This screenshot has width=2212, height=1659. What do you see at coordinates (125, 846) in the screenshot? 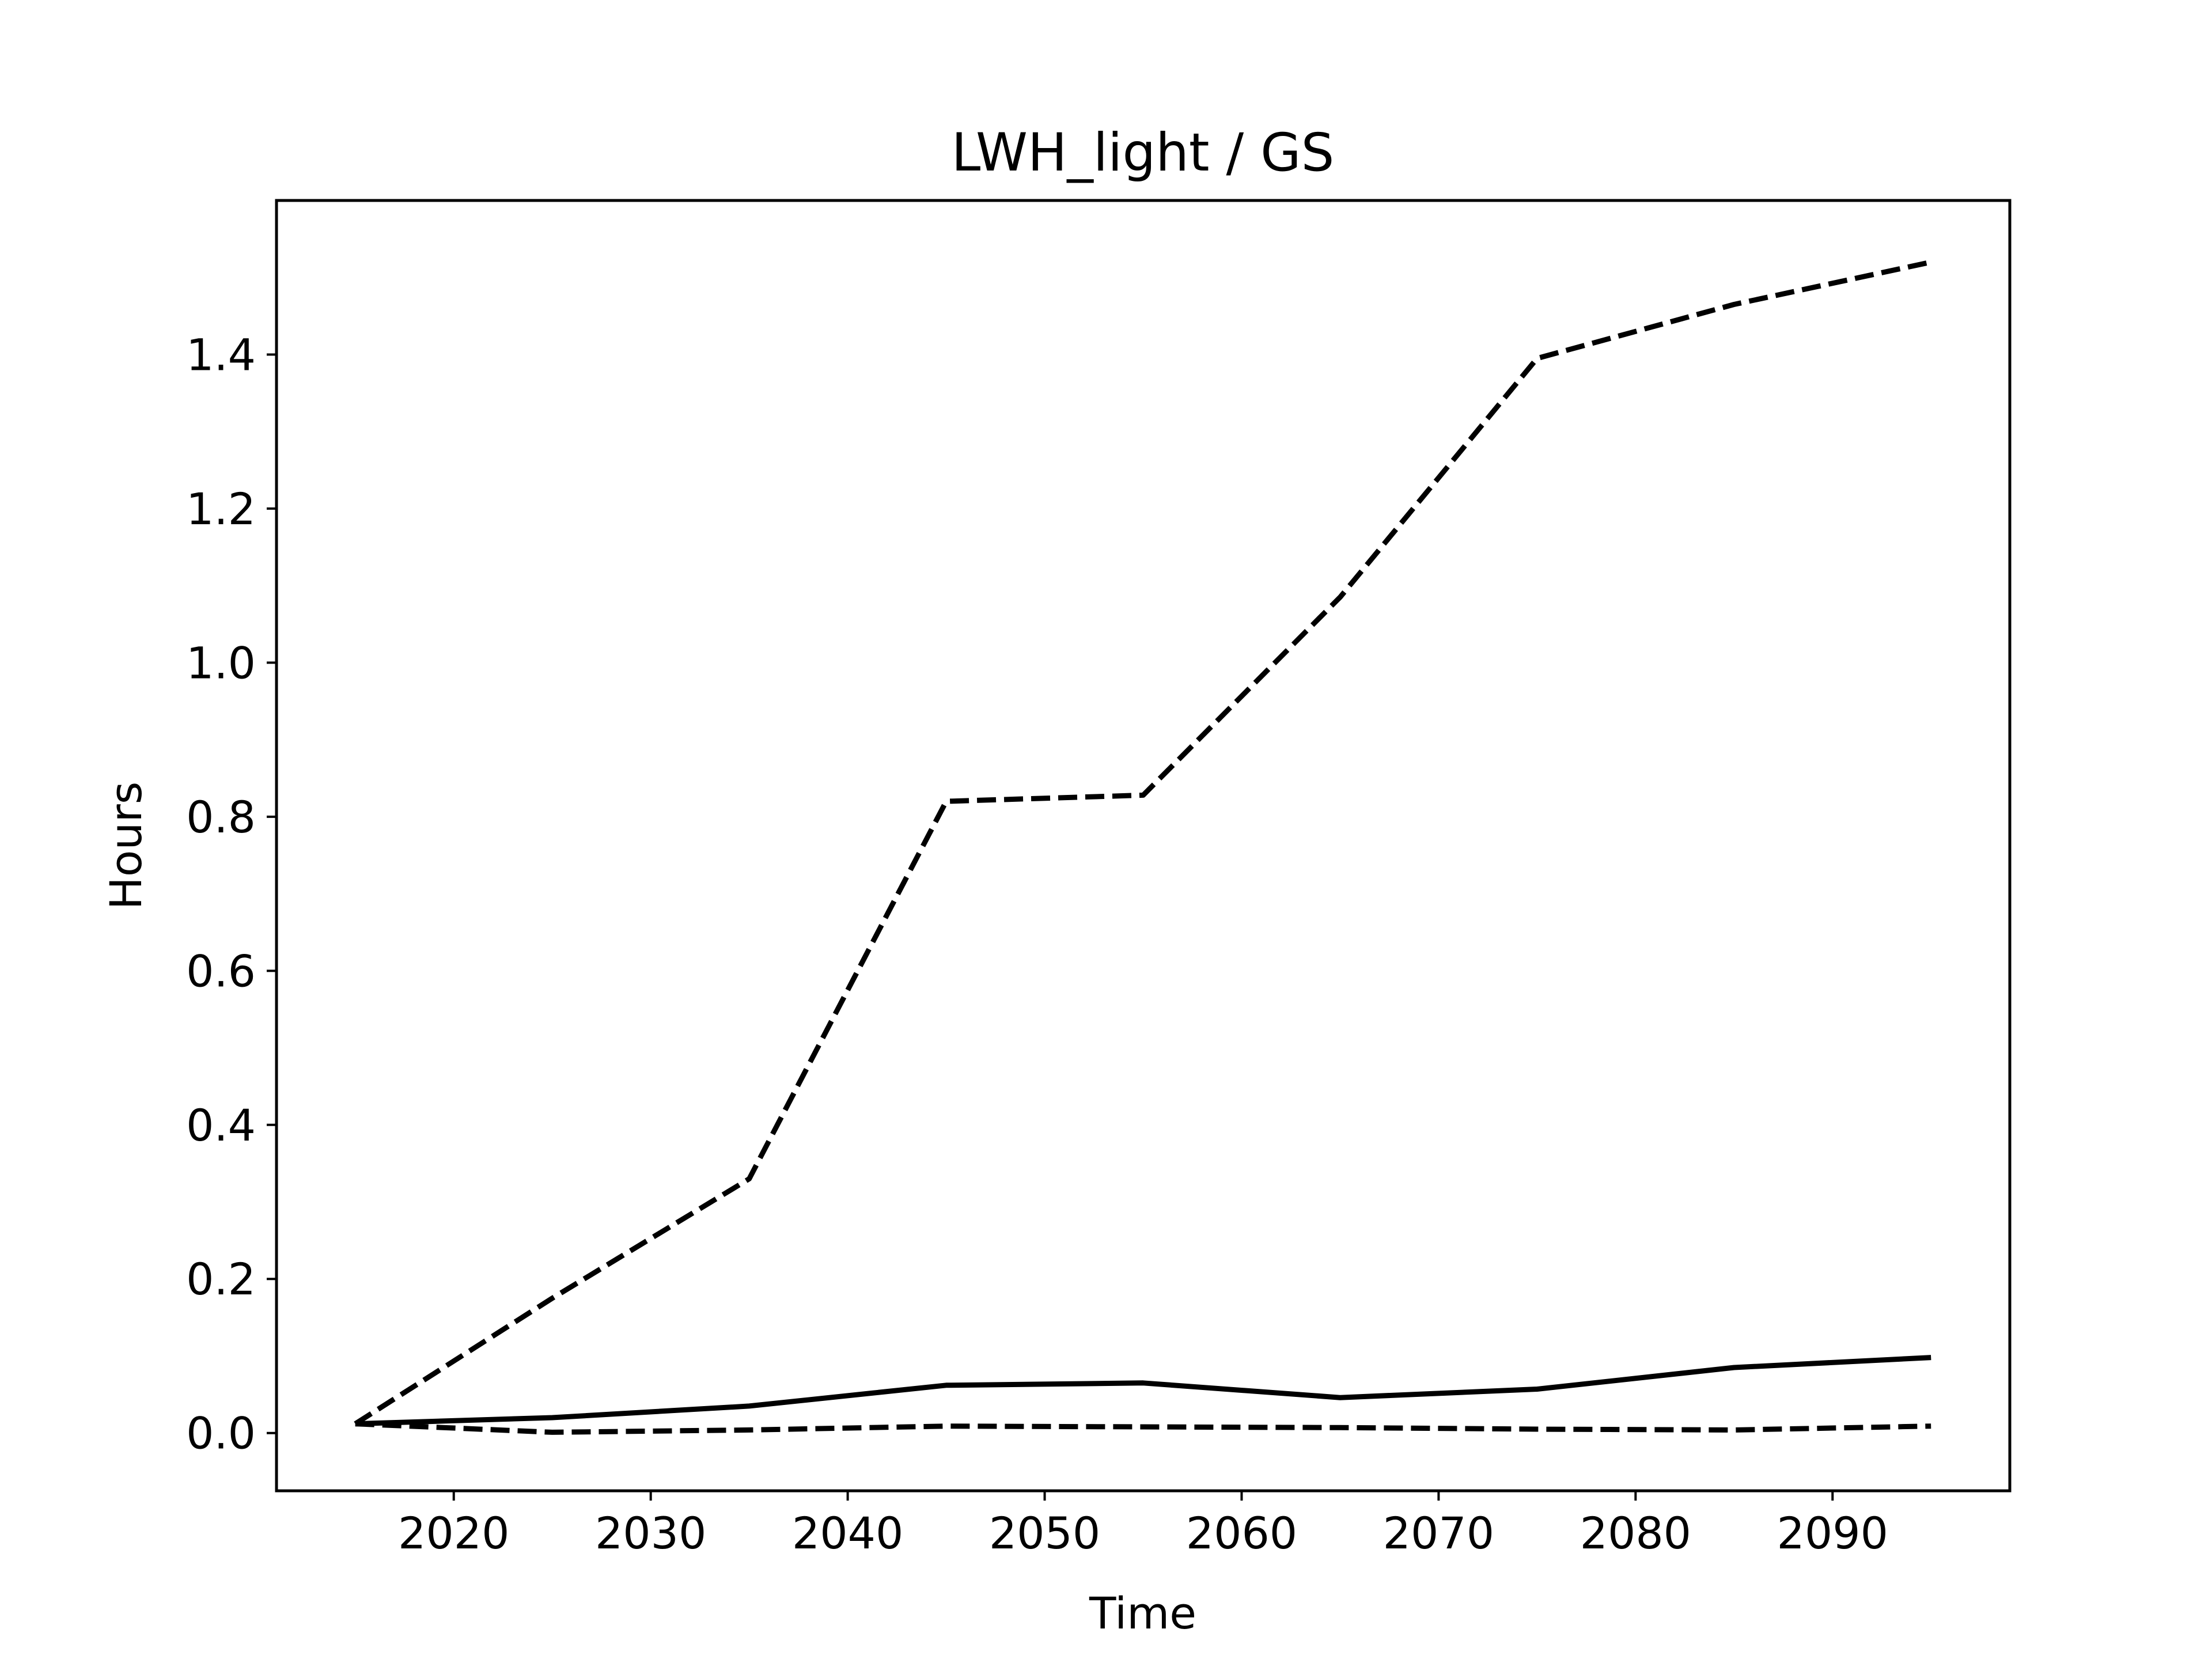
I see `y-axis-label: Hours` at bounding box center [125, 846].